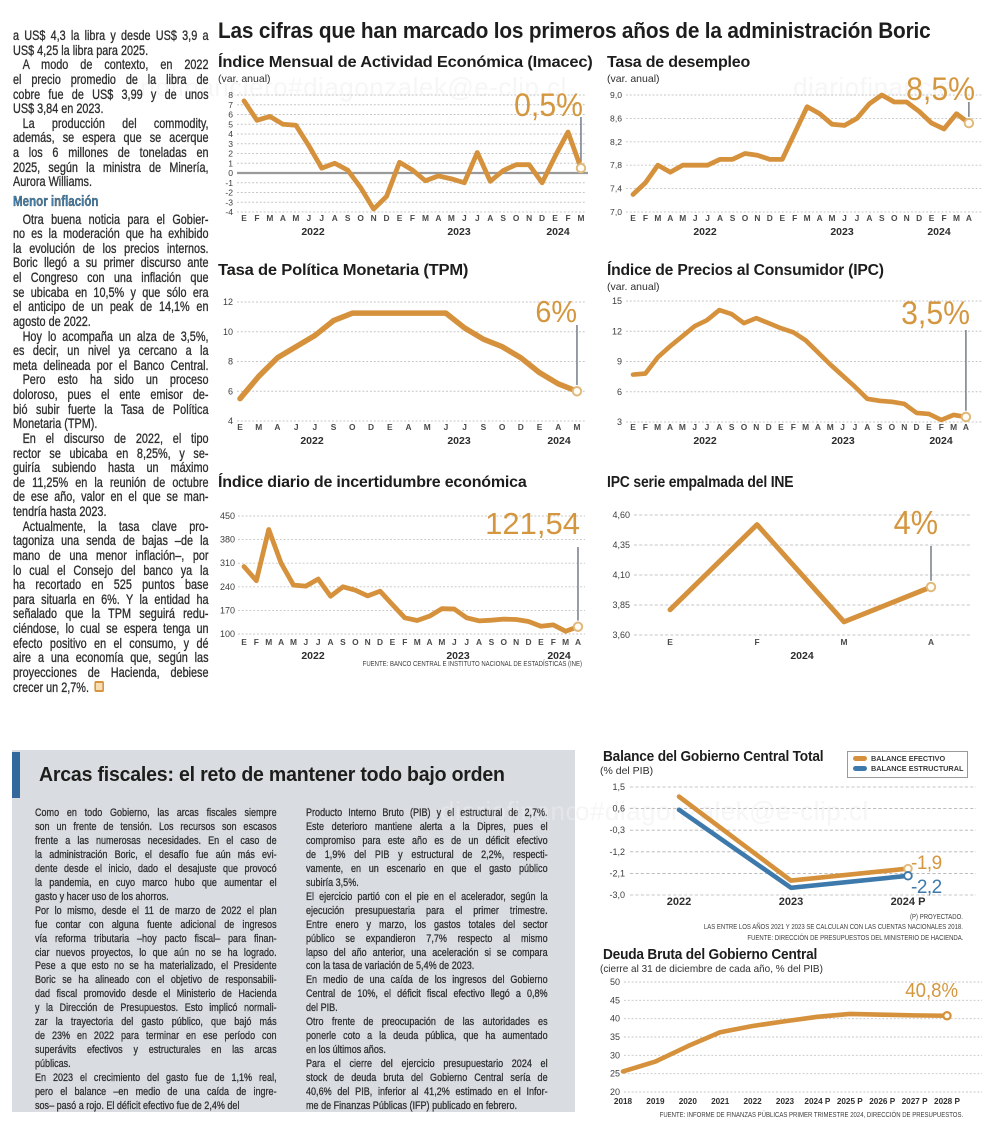 The image size is (988, 1133). What do you see at coordinates (229, 202) in the screenshot?
I see `svg-text: -3` at bounding box center [229, 202].